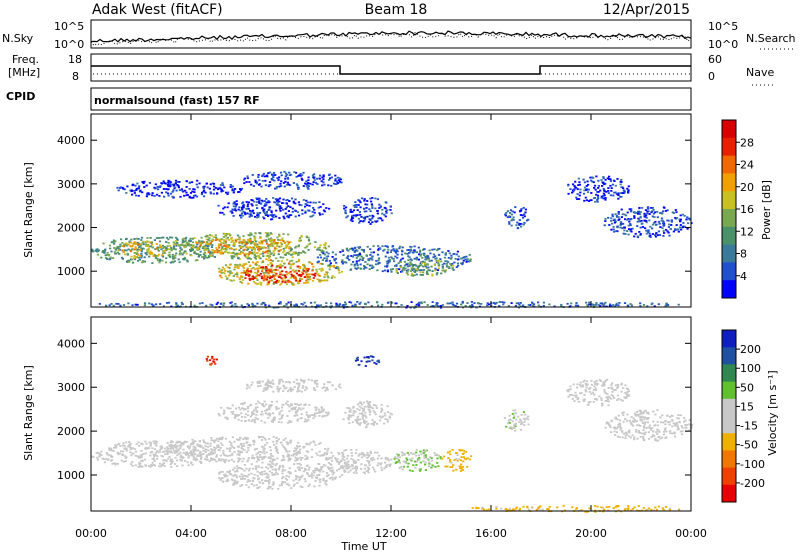 The height and width of the screenshot is (554, 800). I want to click on nsearch-series-line, so click(391, 39).